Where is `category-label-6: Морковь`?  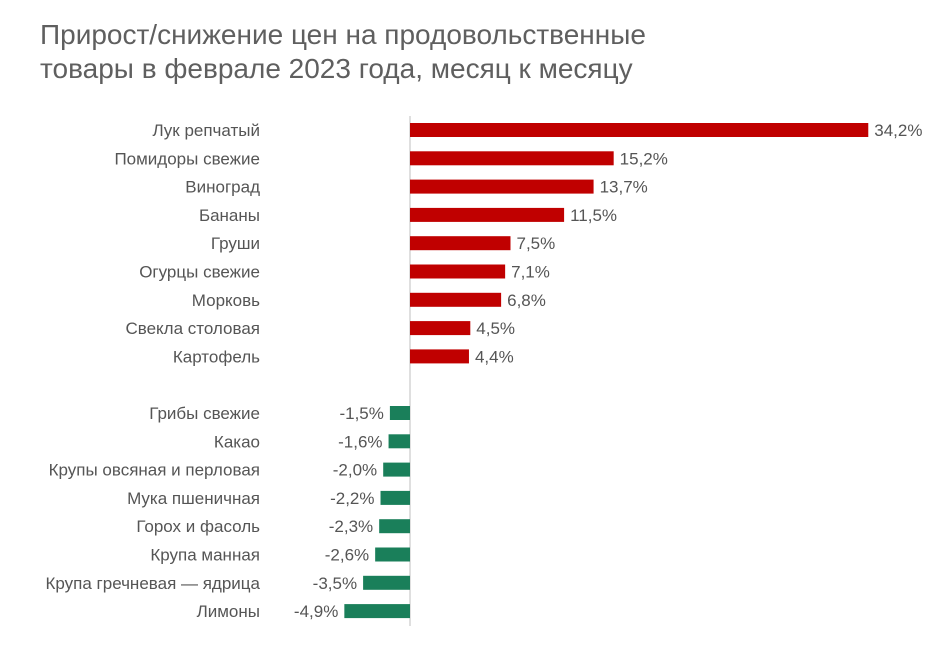 category-label-6: Морковь is located at coordinates (226, 300).